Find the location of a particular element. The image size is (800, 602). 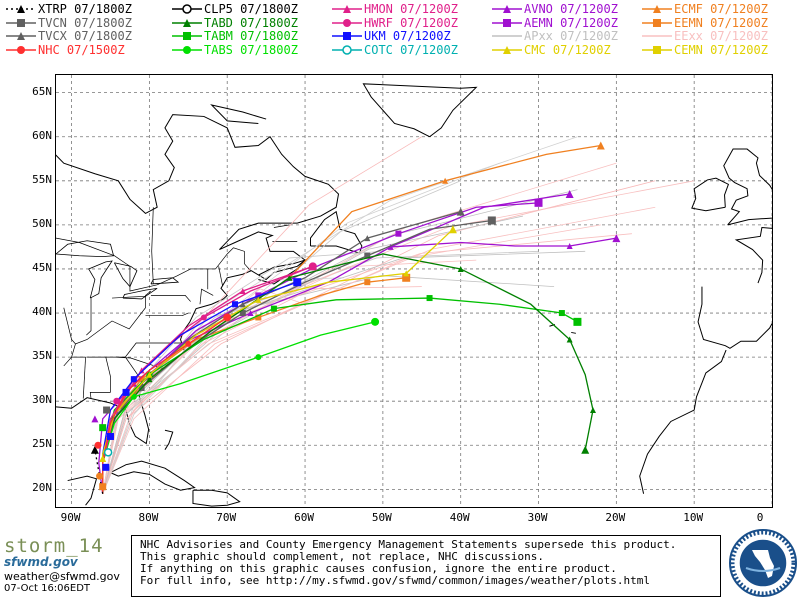

latitude-label: 30N is located at coordinates (42, 400).